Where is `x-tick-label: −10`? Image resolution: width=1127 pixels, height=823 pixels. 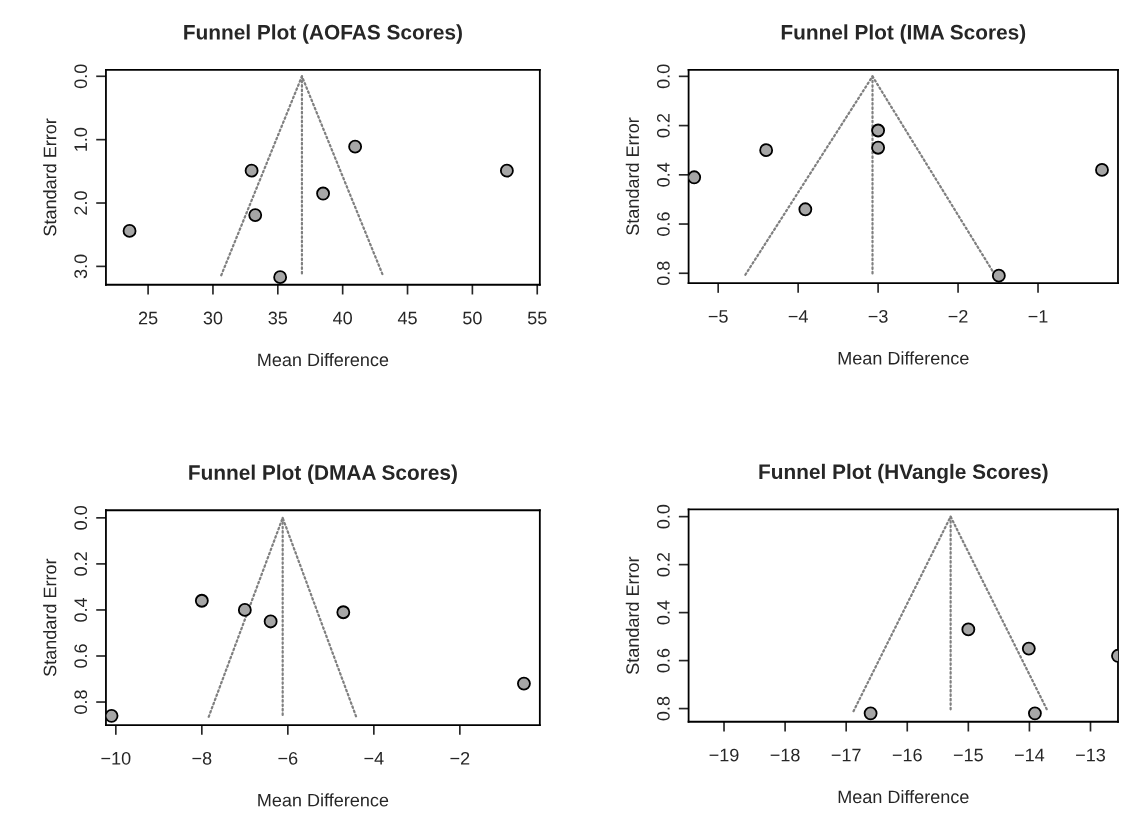 x-tick-label: −10 is located at coordinates (116, 758).